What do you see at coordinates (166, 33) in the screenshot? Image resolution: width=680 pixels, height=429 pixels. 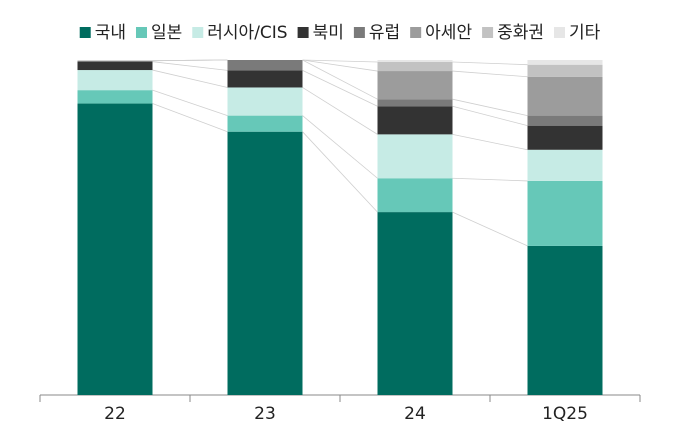 I see `legend-label: 일본` at bounding box center [166, 33].